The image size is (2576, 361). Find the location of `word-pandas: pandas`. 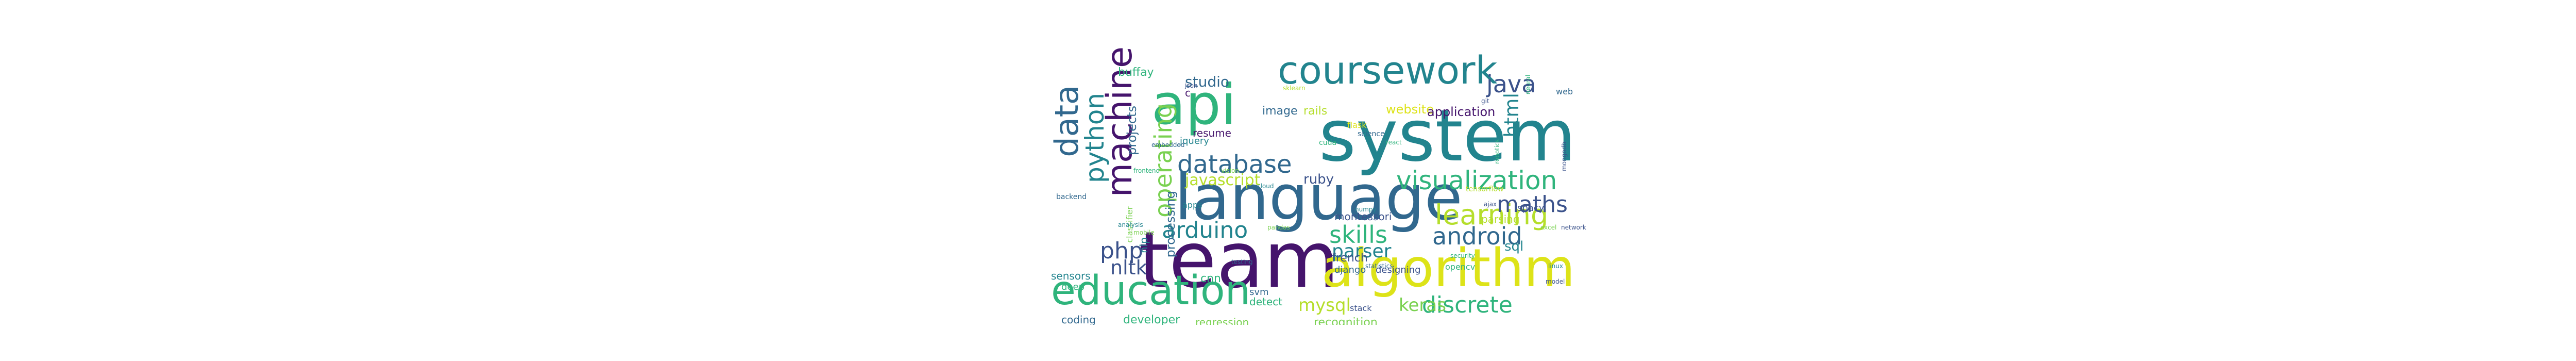

word-pandas: pandas is located at coordinates (1278, 227).